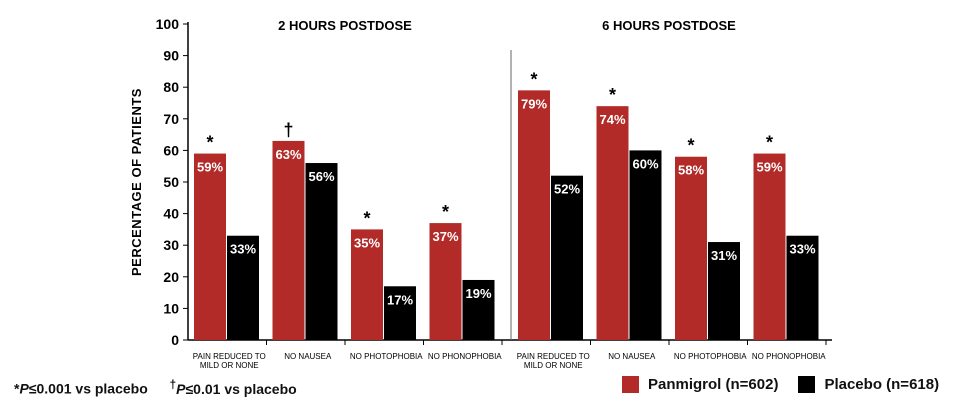 Image resolution: width=970 pixels, height=416 pixels. Describe the element at coordinates (171, 182) in the screenshot. I see `y-tick-label: 50` at that location.